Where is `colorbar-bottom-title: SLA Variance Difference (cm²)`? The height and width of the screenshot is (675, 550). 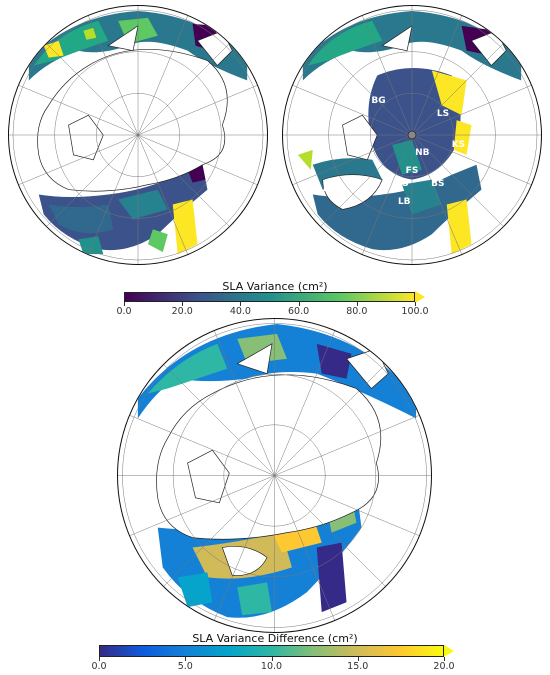 colorbar-bottom-title: SLA Variance Difference (cm²) is located at coordinates (275, 638).